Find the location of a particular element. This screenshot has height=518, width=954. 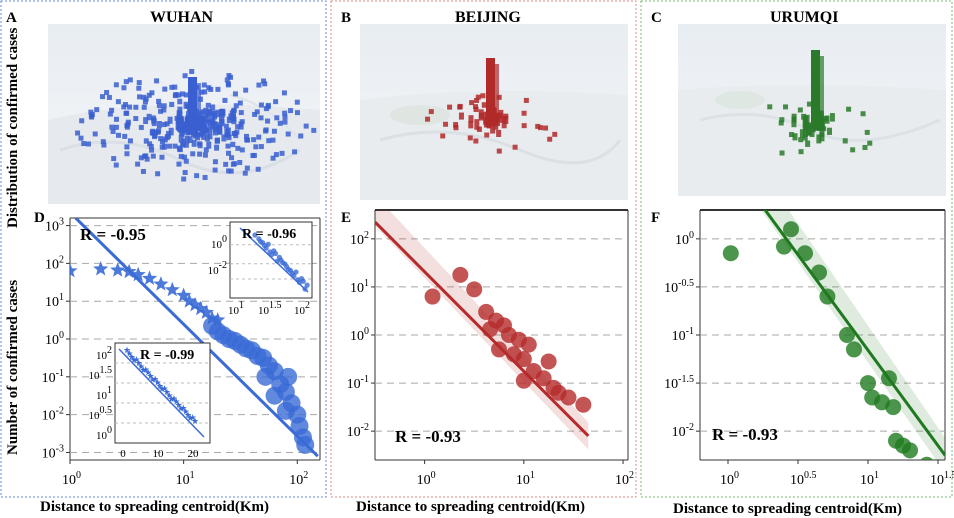

panel-letter-e: E is located at coordinates (346, 218).